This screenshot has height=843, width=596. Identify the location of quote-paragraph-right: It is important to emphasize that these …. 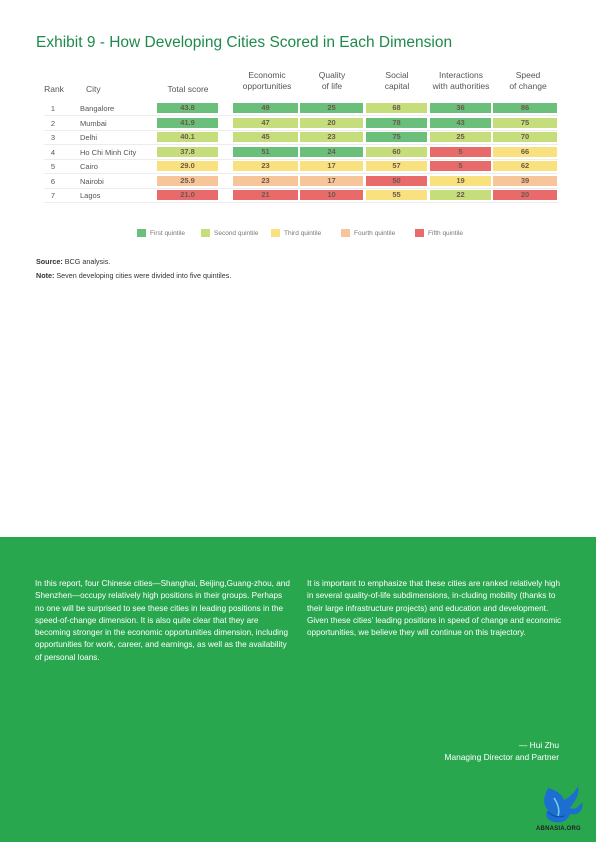
(434, 608).